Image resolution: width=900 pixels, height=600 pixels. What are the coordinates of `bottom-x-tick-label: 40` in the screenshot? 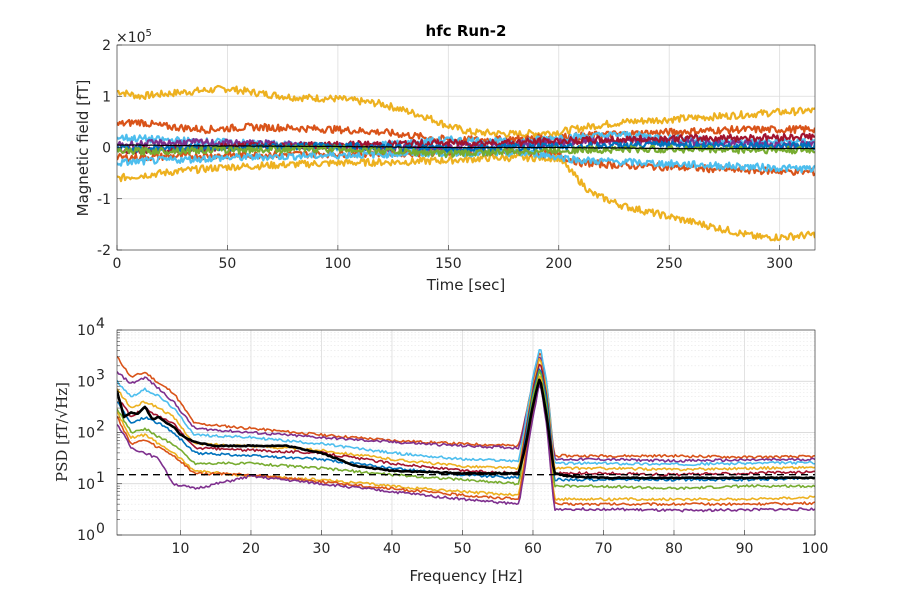 It's located at (392, 549).